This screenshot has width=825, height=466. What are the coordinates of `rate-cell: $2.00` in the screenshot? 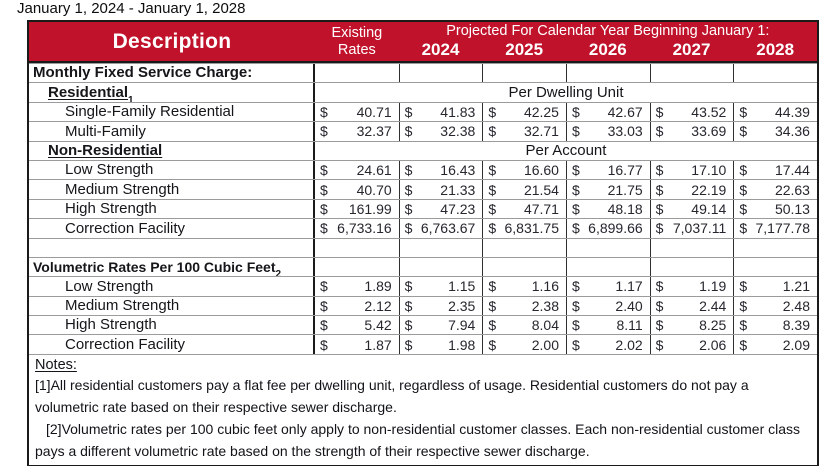 It's located at (524, 344).